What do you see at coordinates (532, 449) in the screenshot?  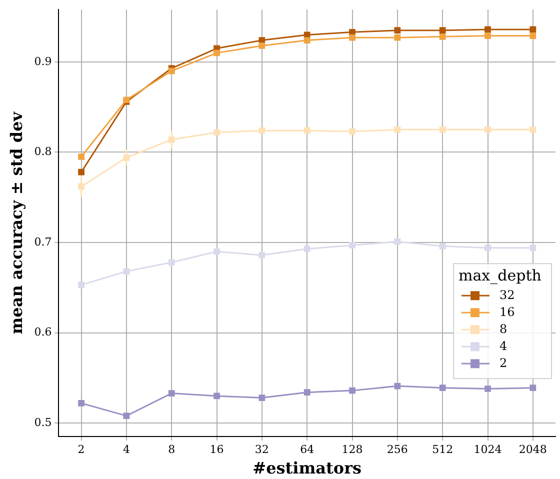 I see `x-tick-label: 2048` at bounding box center [532, 449].